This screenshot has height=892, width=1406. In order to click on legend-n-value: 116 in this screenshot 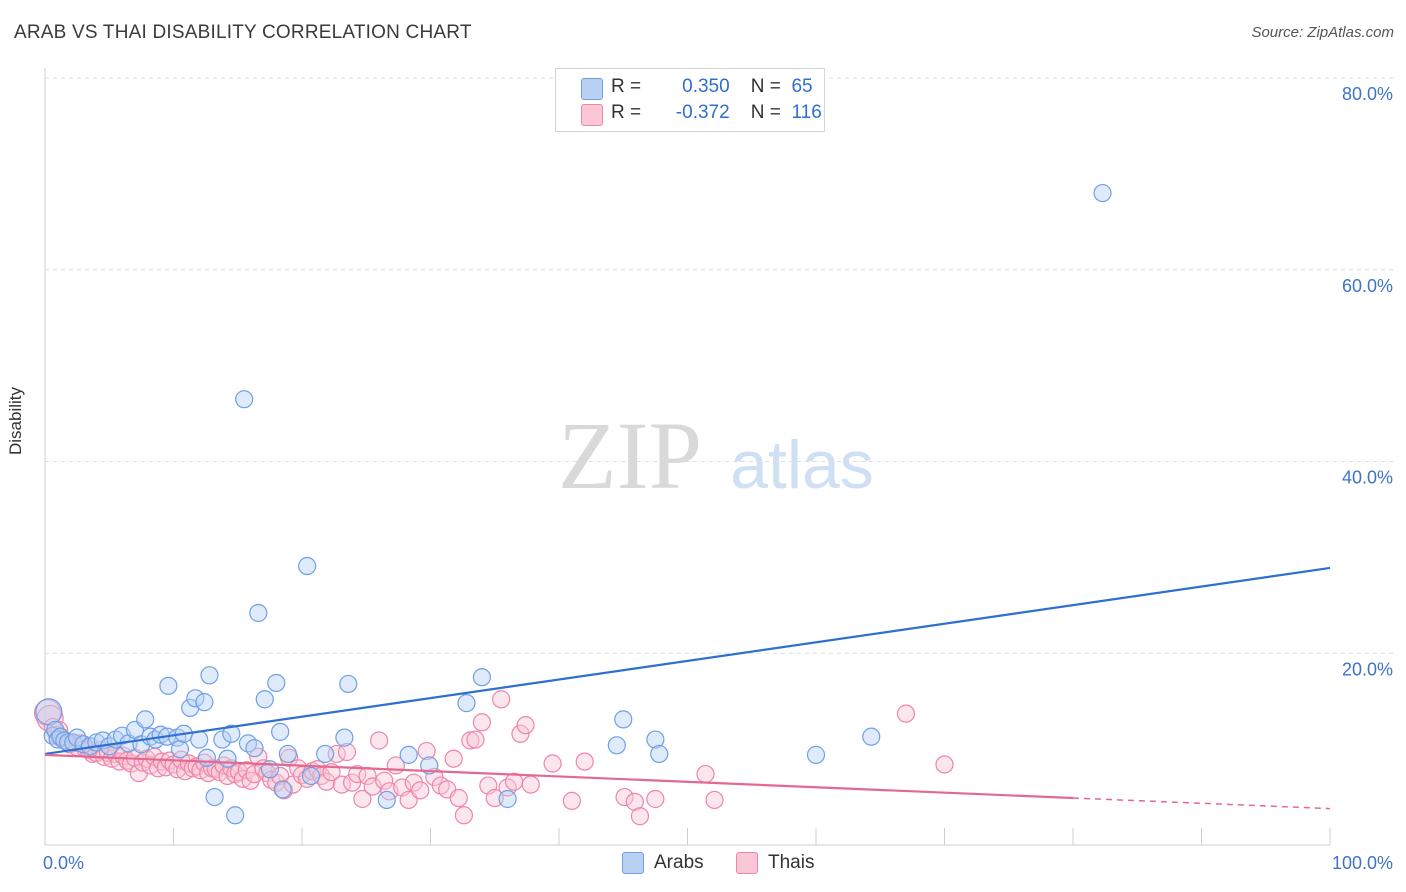, I will do `click(806, 112)`.